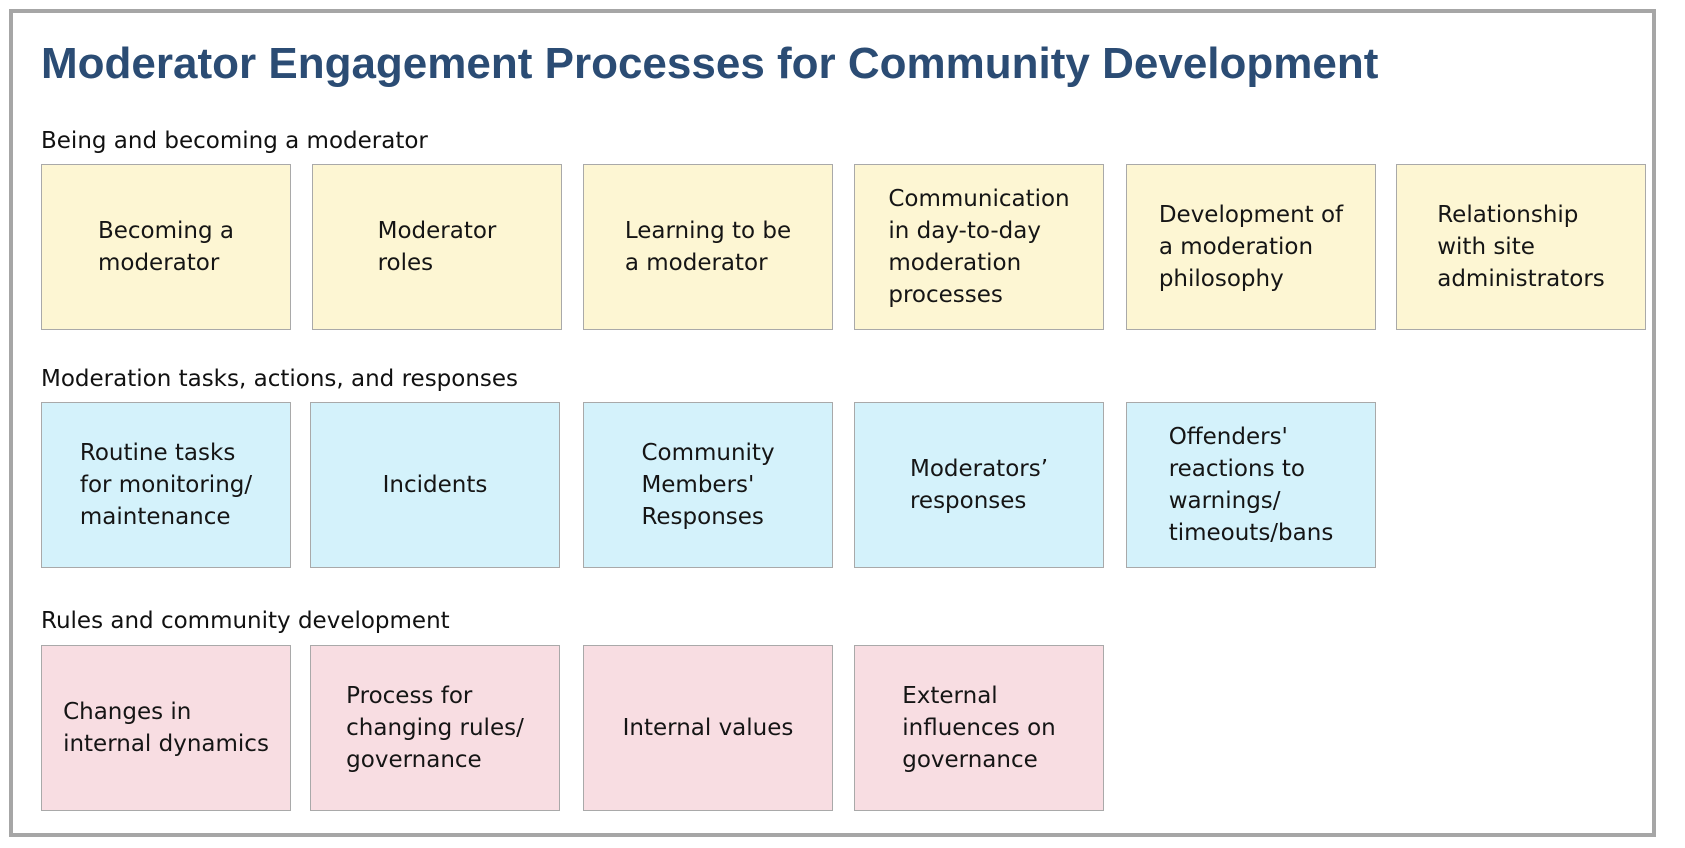 The height and width of the screenshot is (848, 1685). I want to click on card-label: Moderator roles, so click(437, 247).